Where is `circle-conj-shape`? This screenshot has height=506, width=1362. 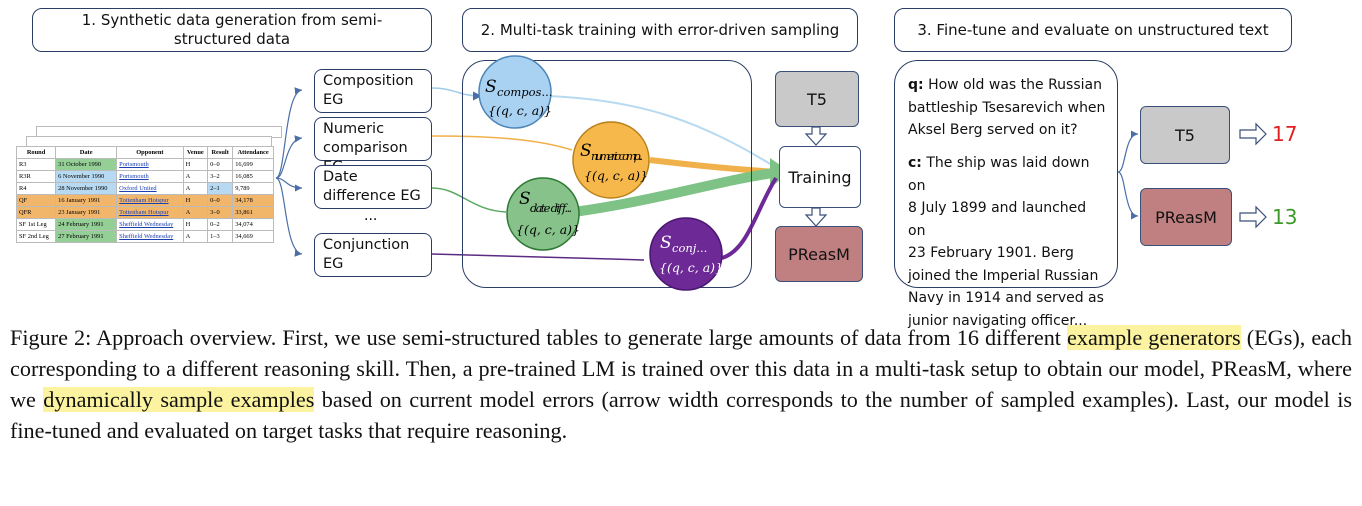 circle-conj-shape is located at coordinates (686, 254).